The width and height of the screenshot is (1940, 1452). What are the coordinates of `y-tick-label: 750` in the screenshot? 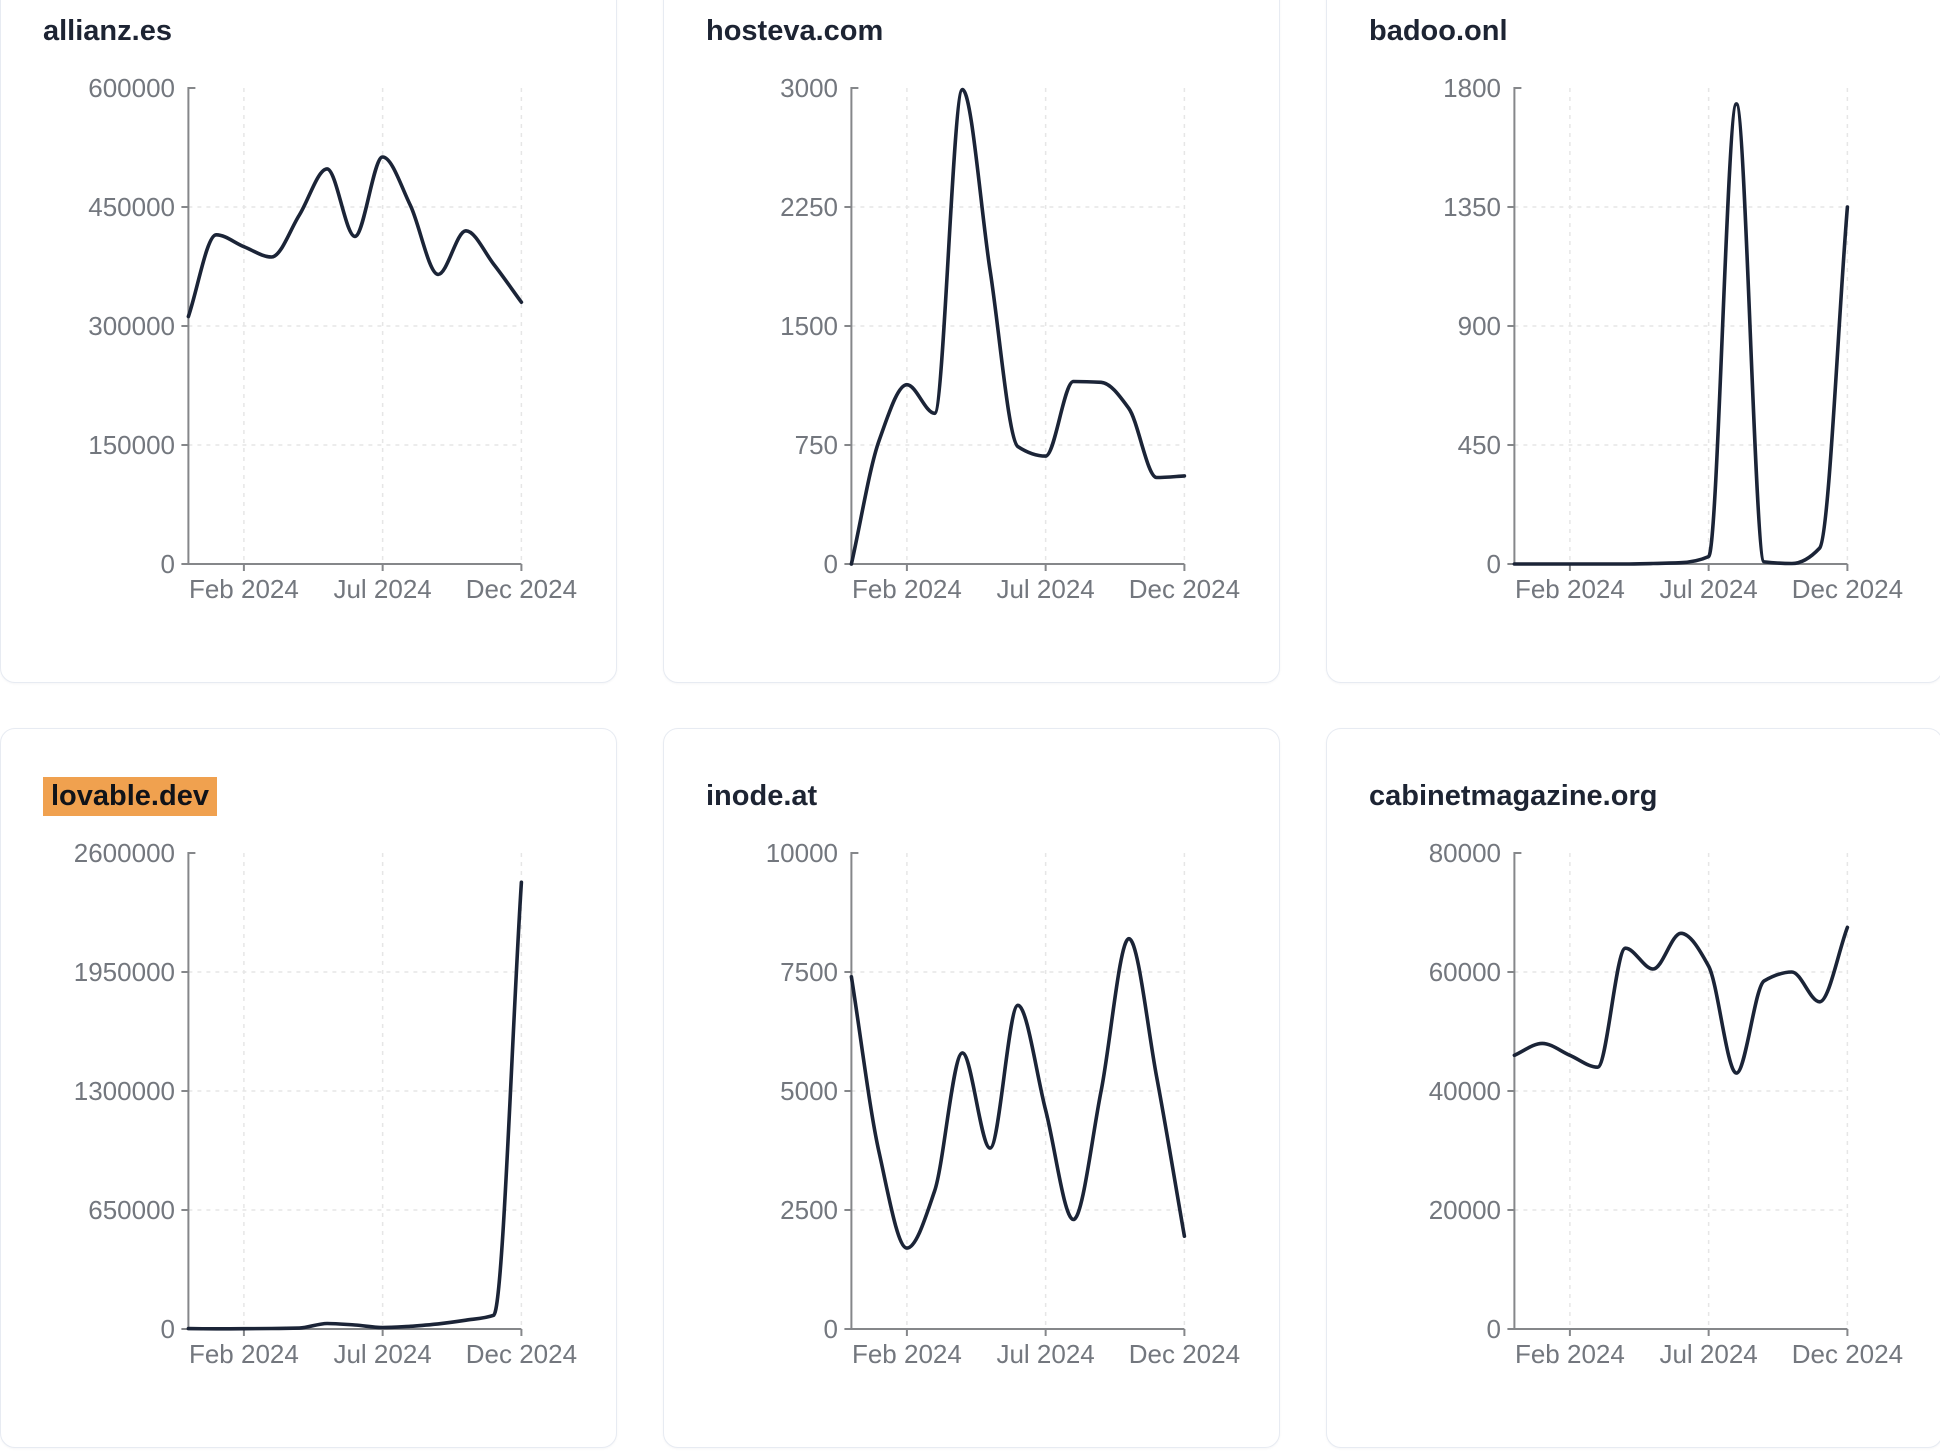 It's located at (816, 445).